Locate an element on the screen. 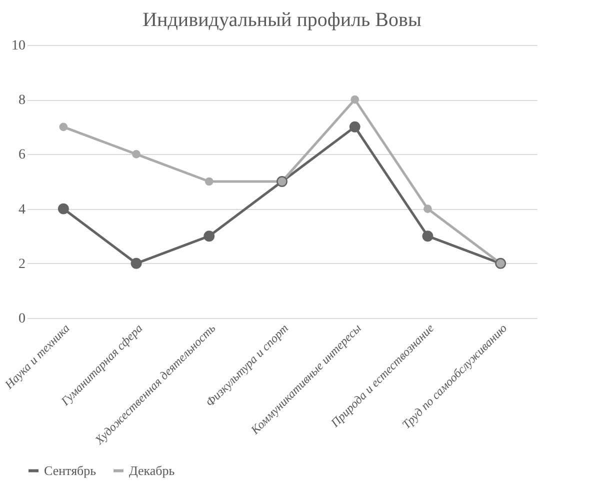  legend-label: Декабрь is located at coordinates (152, 470).